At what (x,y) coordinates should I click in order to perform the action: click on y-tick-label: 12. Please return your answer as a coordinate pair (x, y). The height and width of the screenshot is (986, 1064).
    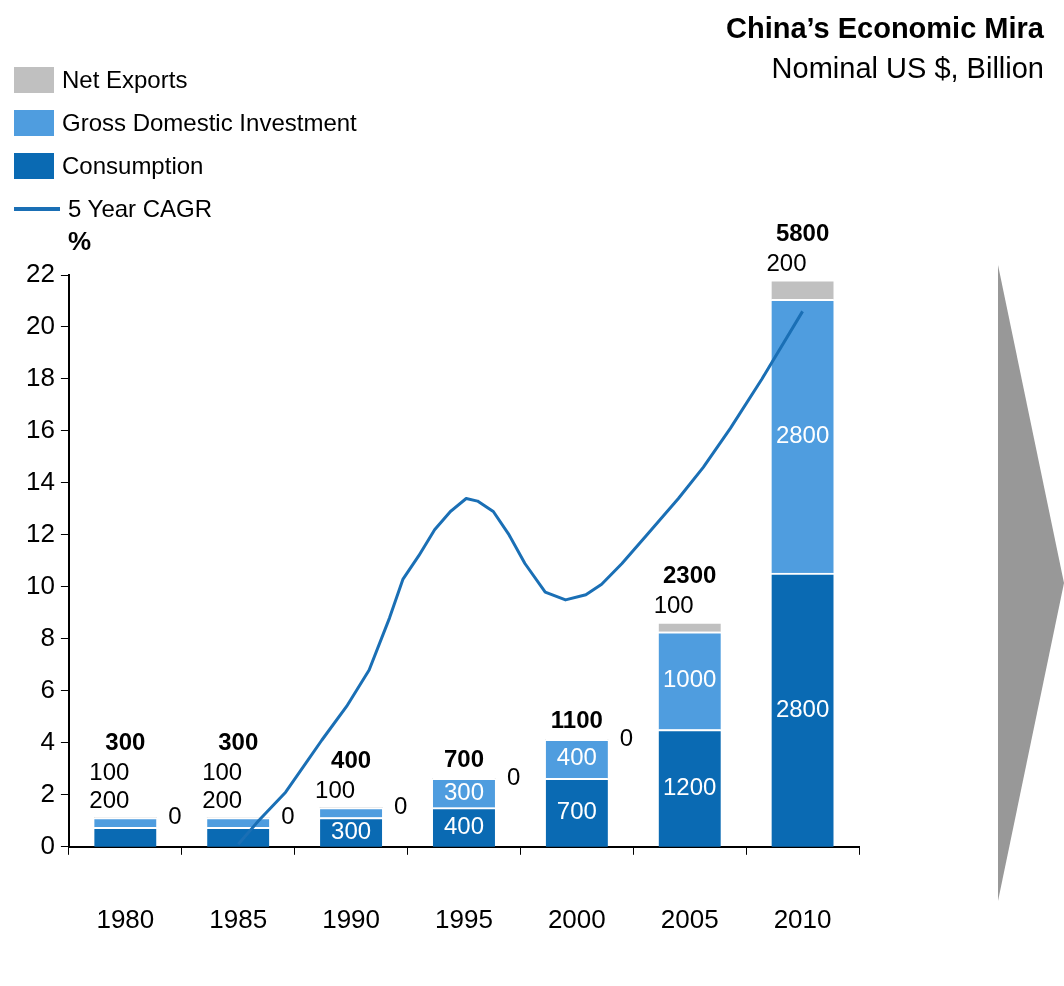
    Looking at the image, I should click on (40, 533).